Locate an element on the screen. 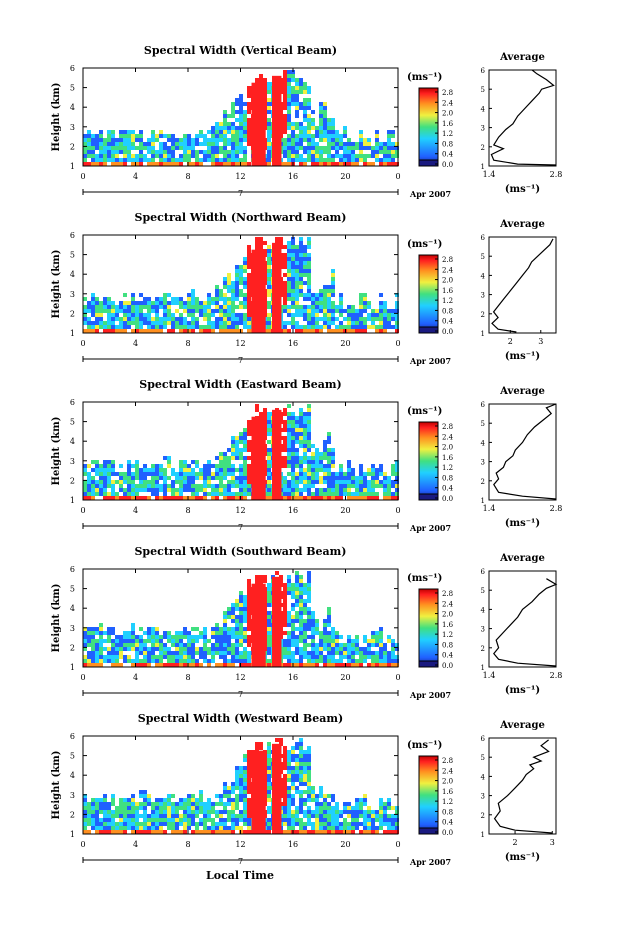 Image resolution: width=618 pixels, height=929 pixels. average-y-tick-label: 4 is located at coordinates (483, 777).